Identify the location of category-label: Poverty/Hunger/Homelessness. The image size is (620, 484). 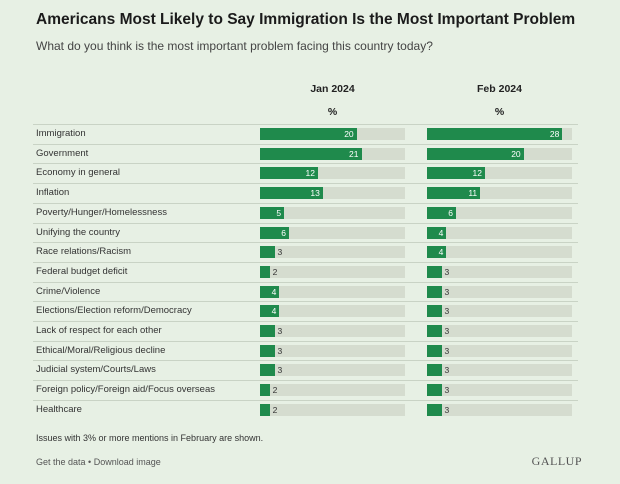
(101, 212).